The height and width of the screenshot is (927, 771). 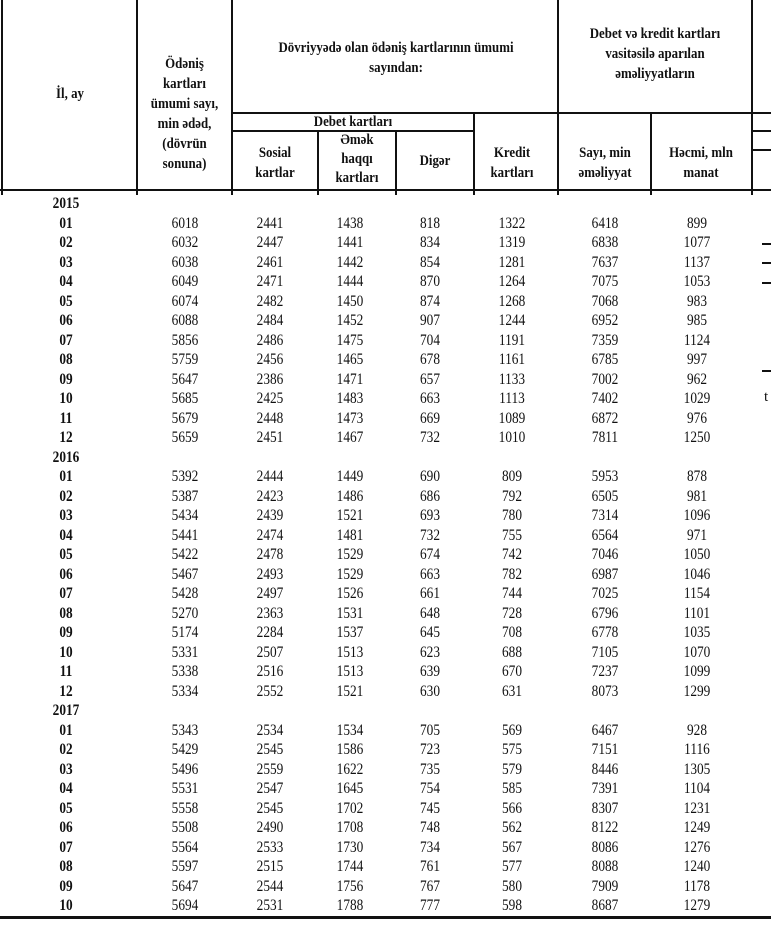 What do you see at coordinates (350, 886) in the screenshot?
I see `table-cell: 1756` at bounding box center [350, 886].